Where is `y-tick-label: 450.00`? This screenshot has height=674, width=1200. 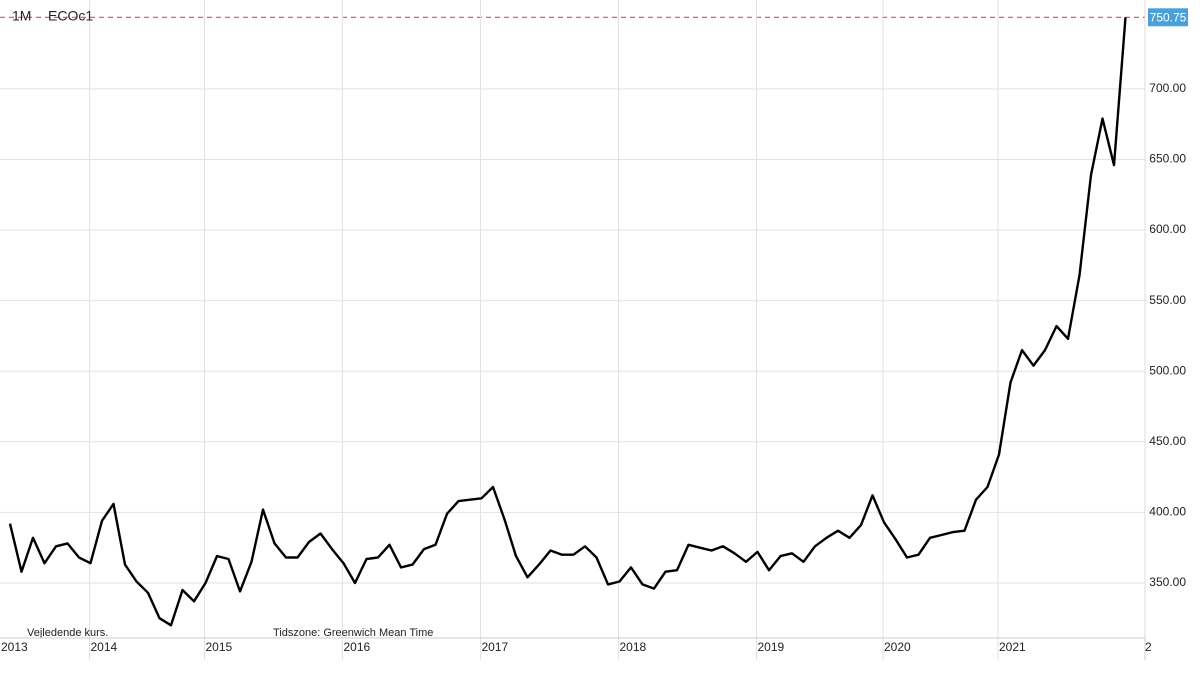
y-tick-label: 450.00 is located at coordinates (1167, 441).